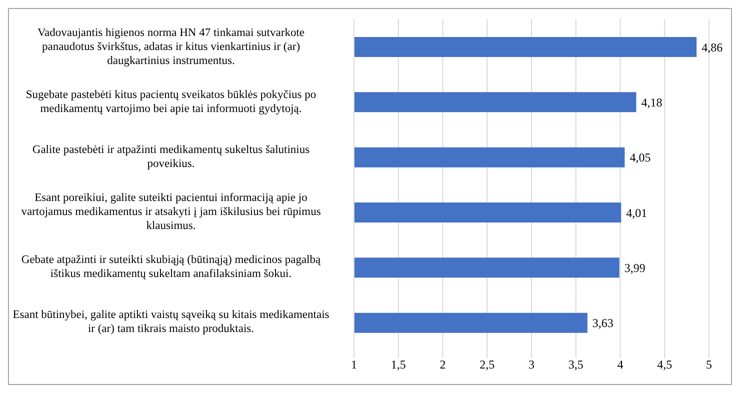  Describe the element at coordinates (620, 365) in the screenshot. I see `x-tick-label: 4` at that location.